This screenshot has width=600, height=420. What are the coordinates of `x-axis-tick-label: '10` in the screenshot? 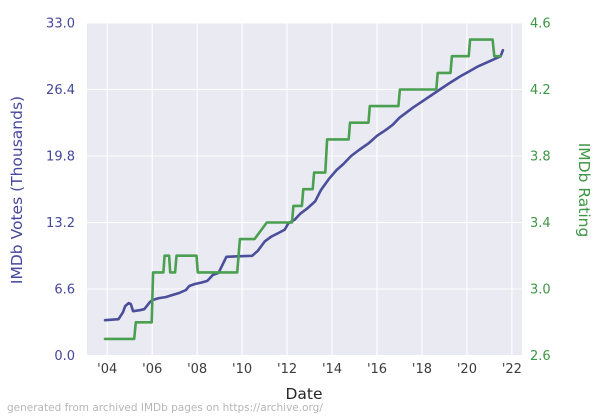 It's located at (242, 369).